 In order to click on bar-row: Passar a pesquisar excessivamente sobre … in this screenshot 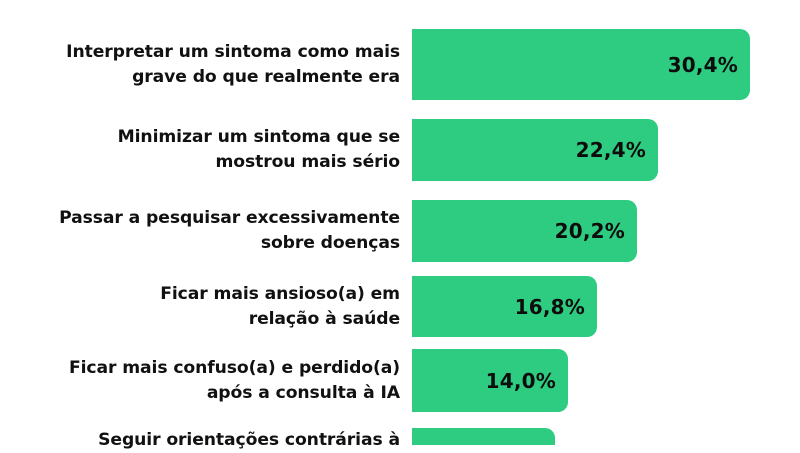, I will do `click(400, 231)`.